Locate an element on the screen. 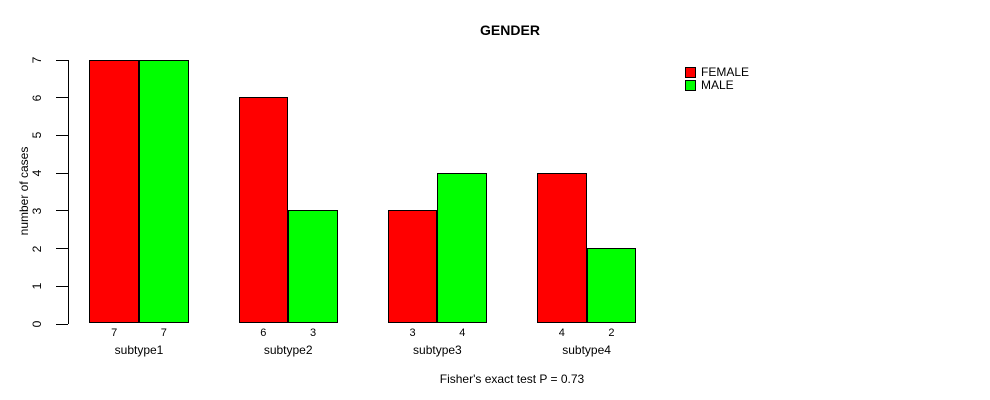 The width and height of the screenshot is (990, 400). bar-female-subtype2 is located at coordinates (263, 210).